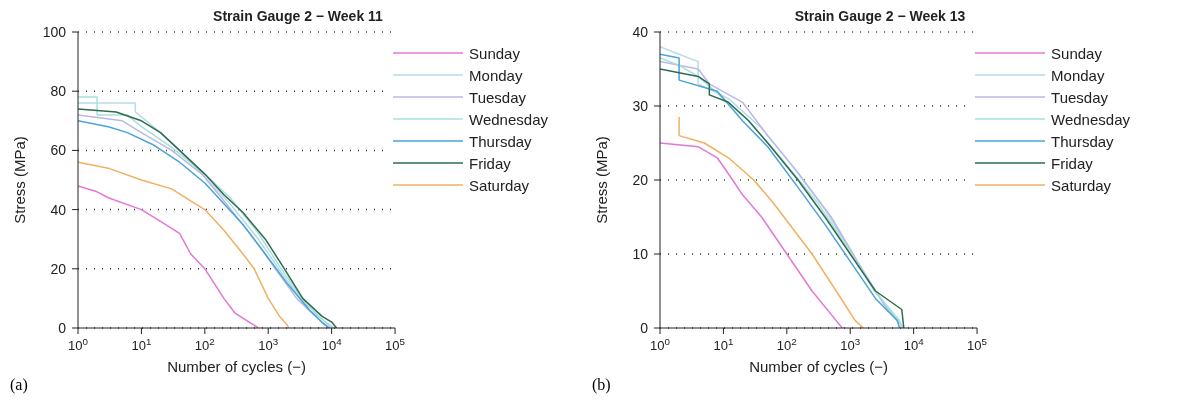 The height and width of the screenshot is (403, 1178). What do you see at coordinates (640, 254) in the screenshot?
I see `y-tick-label: 10` at bounding box center [640, 254].